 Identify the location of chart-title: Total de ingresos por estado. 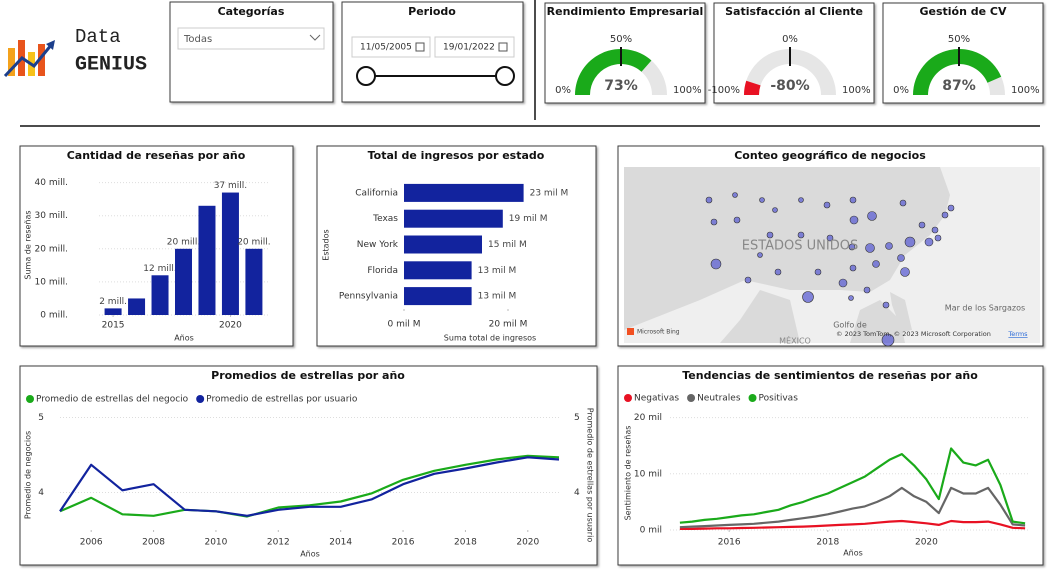
(456, 155).